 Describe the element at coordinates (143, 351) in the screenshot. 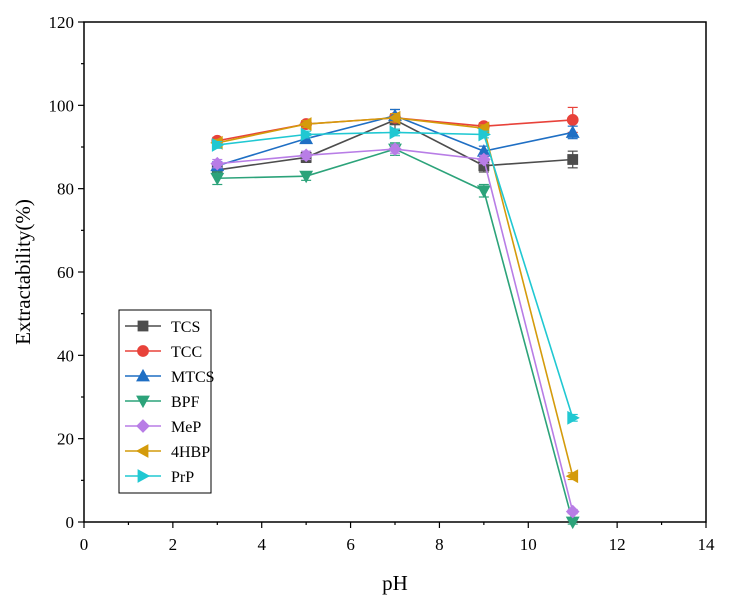

I see `legend-marker-tcc` at that location.